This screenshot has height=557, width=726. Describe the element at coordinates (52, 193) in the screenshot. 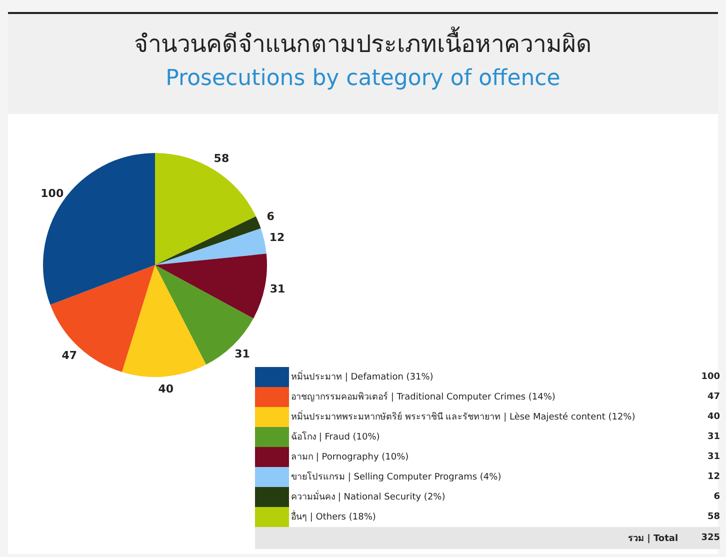

I see `data-label: 100` at that location.